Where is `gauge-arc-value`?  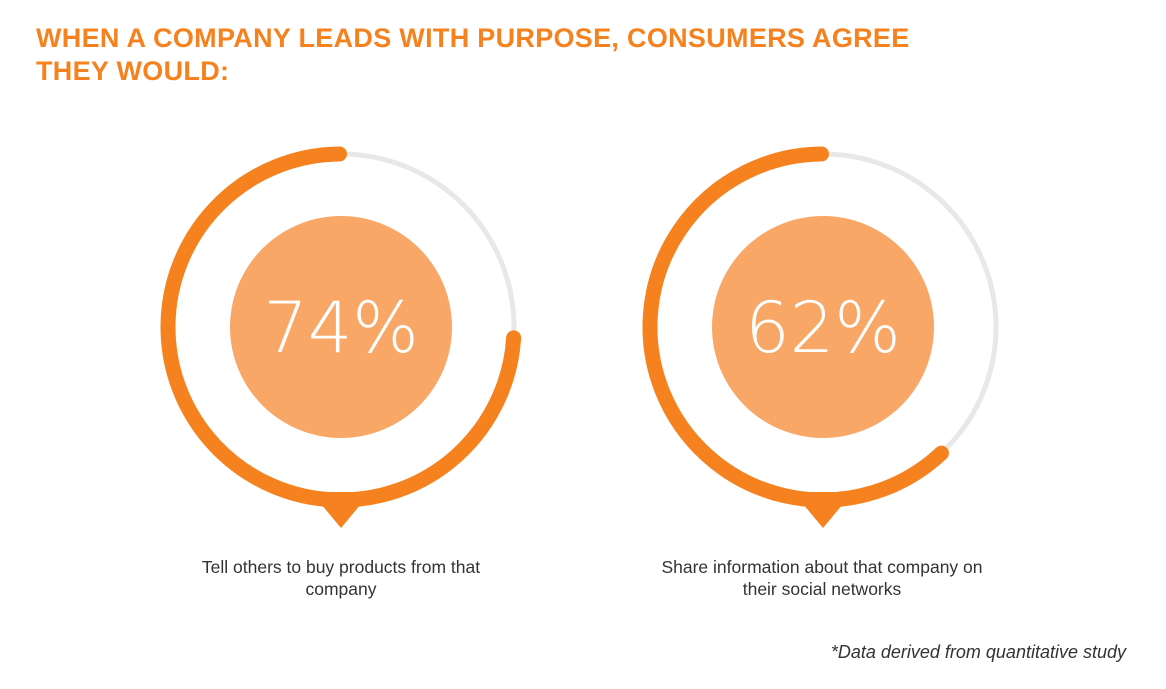 gauge-arc-value is located at coordinates (795, 327).